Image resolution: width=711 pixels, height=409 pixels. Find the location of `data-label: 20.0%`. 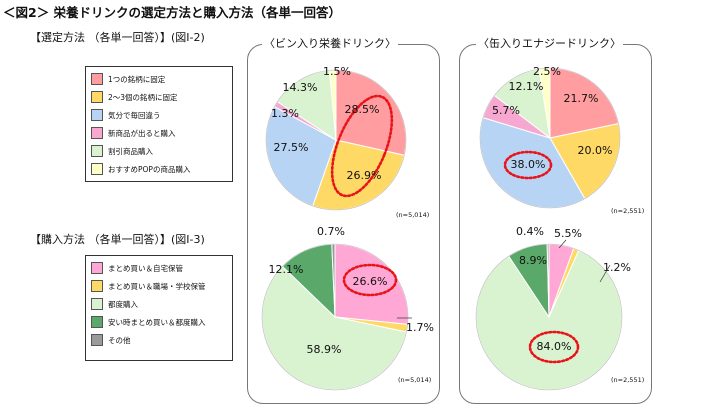

data-label: 20.0% is located at coordinates (595, 150).